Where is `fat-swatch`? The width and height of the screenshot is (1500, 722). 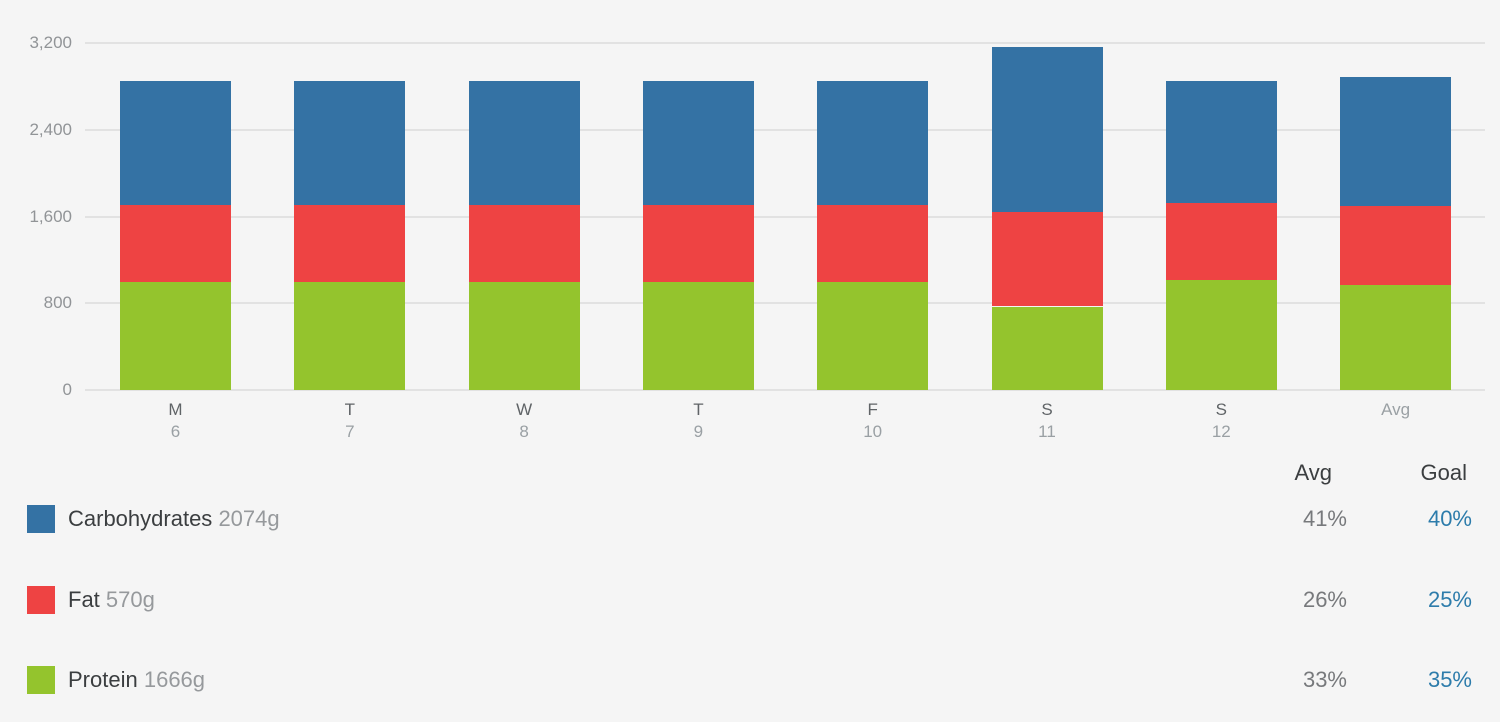 fat-swatch is located at coordinates (41, 600).